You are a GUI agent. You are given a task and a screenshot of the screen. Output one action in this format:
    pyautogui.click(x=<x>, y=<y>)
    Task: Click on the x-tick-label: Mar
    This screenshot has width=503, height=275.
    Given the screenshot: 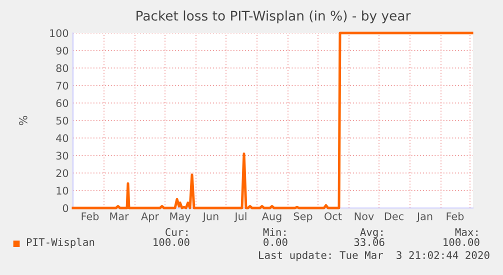 What is the action you would take?
    pyautogui.click(x=119, y=216)
    